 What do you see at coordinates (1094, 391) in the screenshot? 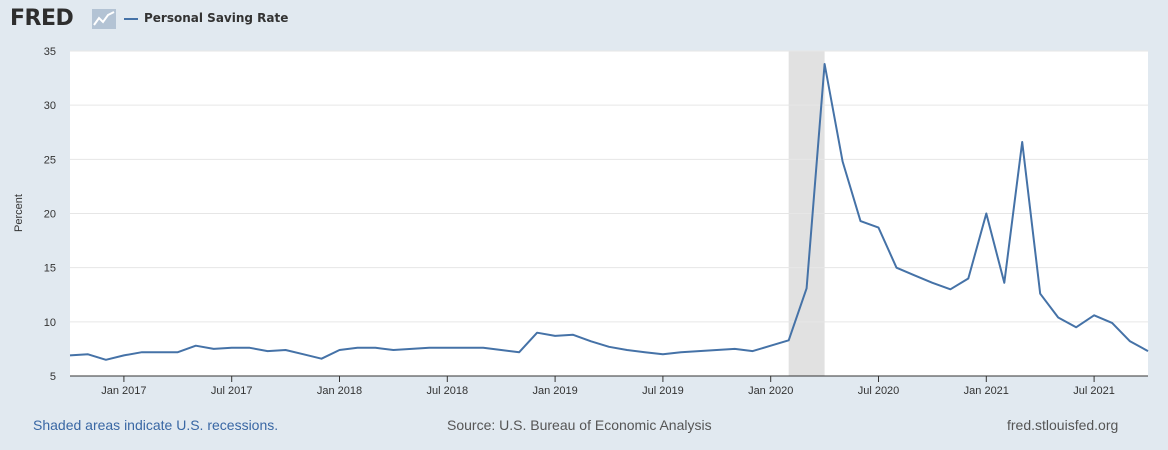
I see `x-tick-label: Jul 2021` at bounding box center [1094, 391].